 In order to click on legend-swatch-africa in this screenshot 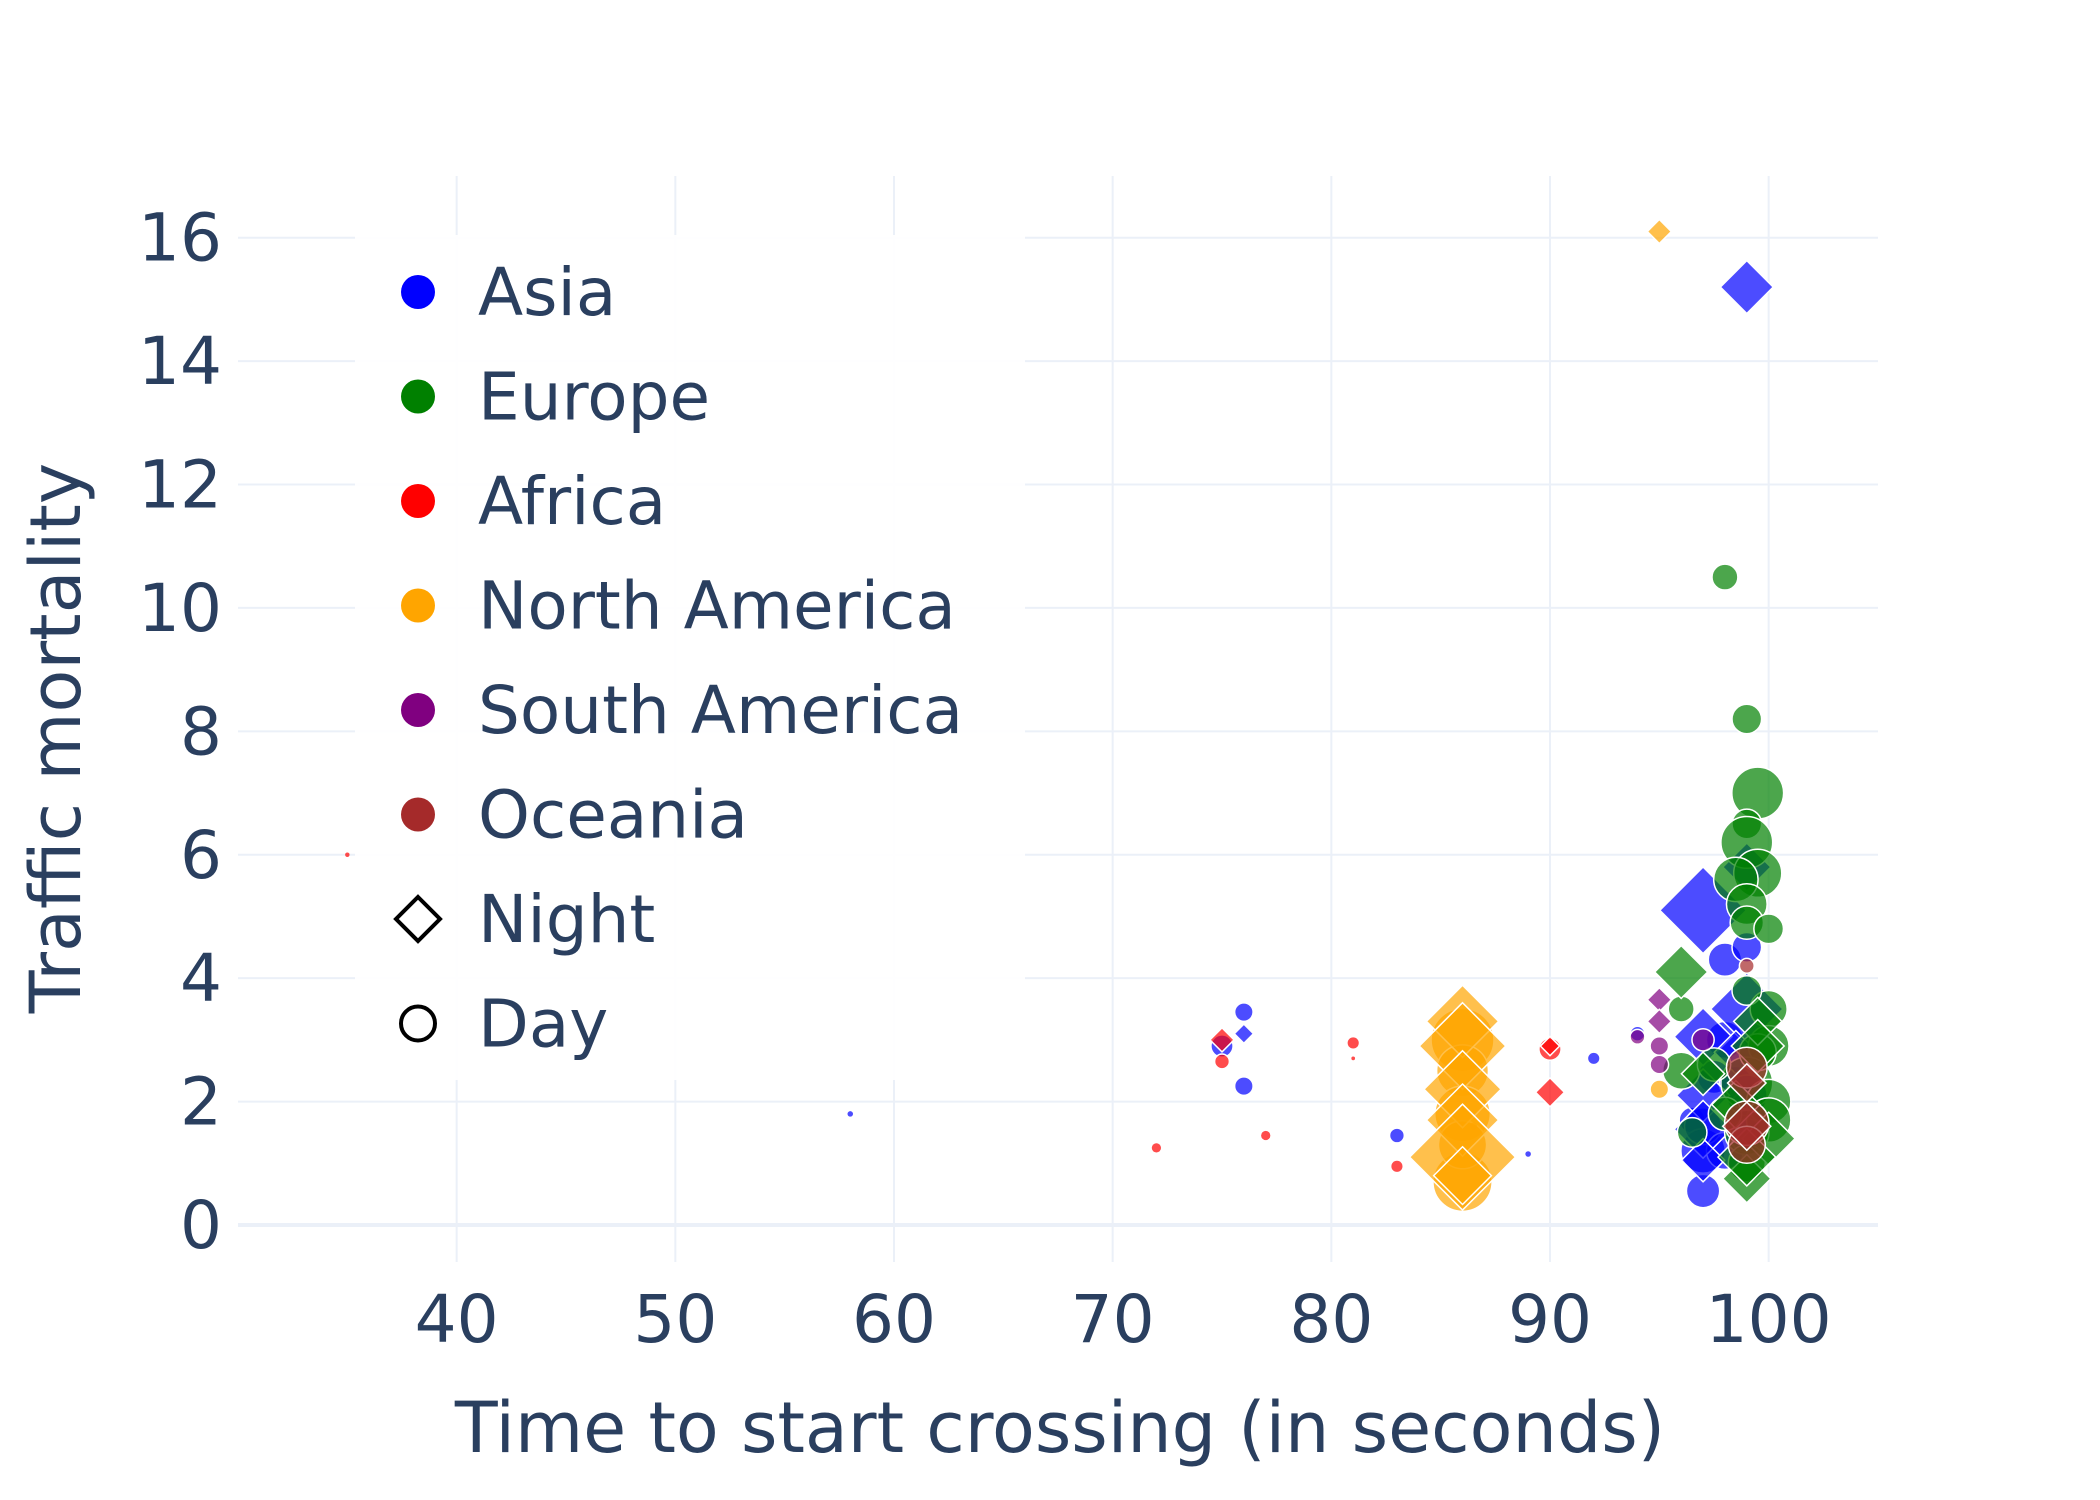, I will do `click(418, 501)`.